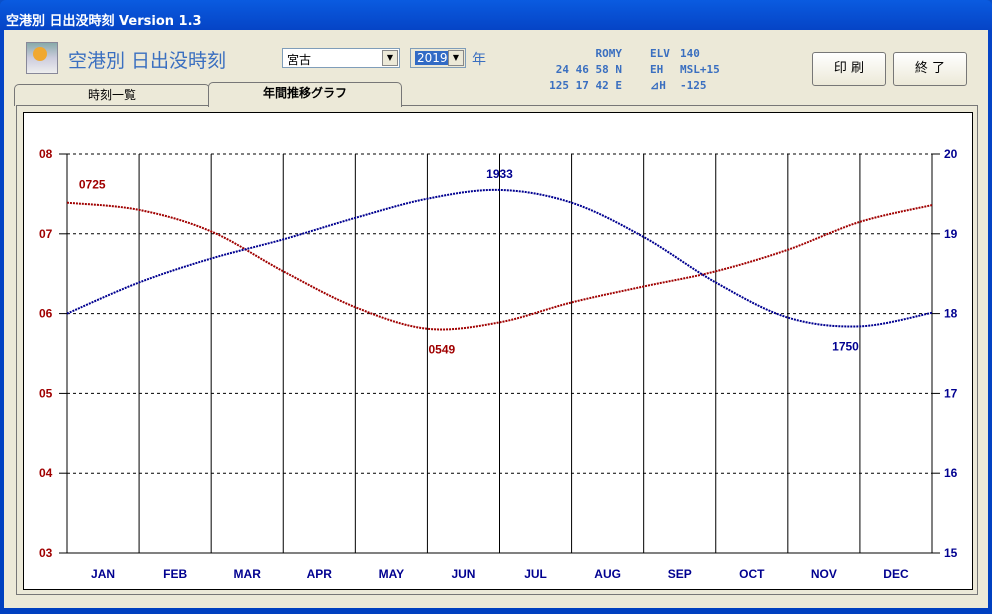 The image size is (992, 614). I want to click on latitude: 24 46 58 N, so click(588, 69).